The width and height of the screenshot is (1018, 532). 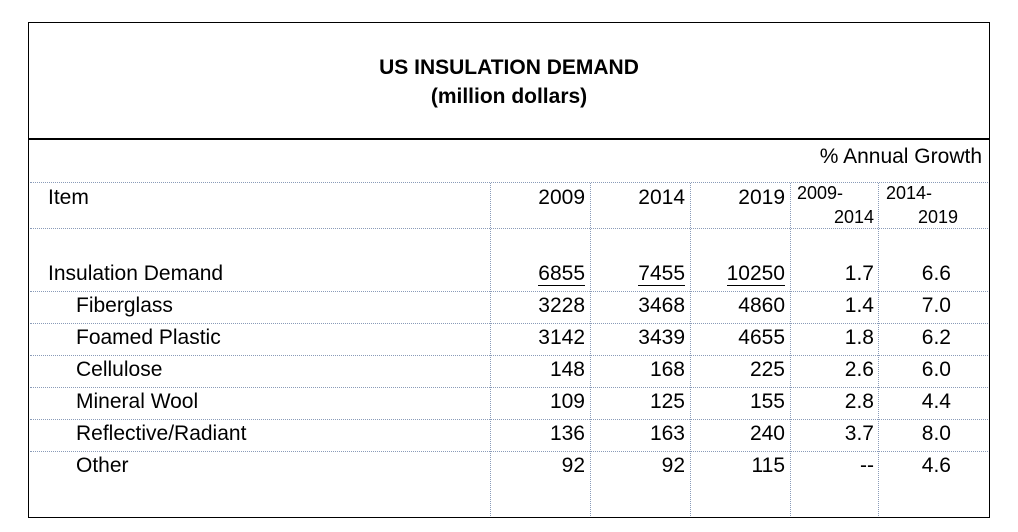 I want to click on cell-growth1: 1.8, so click(x=859, y=337).